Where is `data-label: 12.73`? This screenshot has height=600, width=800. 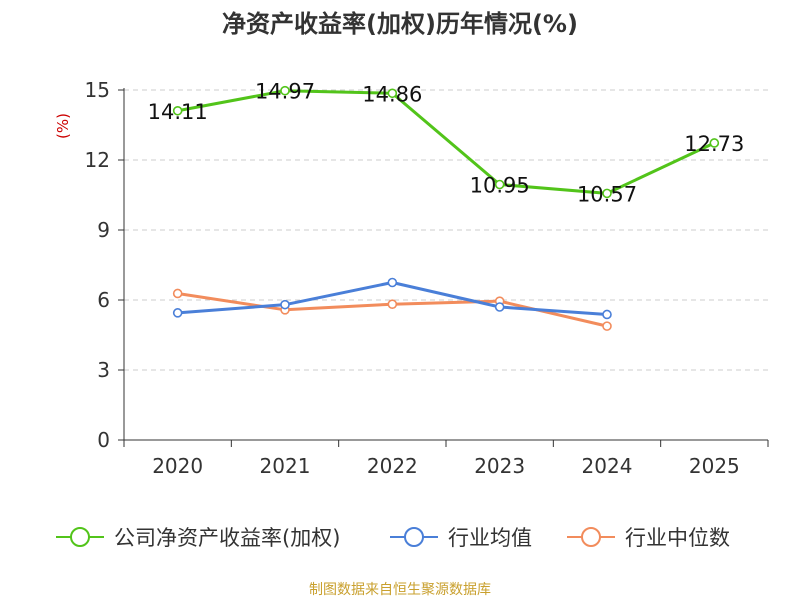
data-label: 12.73 is located at coordinates (714, 144).